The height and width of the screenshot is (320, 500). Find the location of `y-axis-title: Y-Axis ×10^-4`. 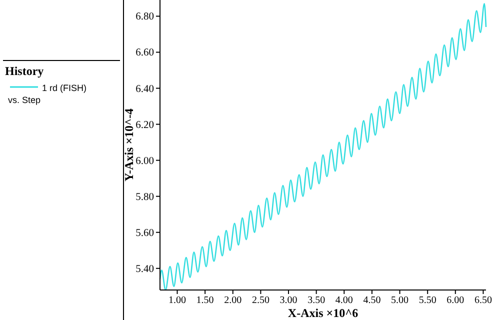

y-axis-title: Y-Axis ×10^-4 is located at coordinates (129, 145).